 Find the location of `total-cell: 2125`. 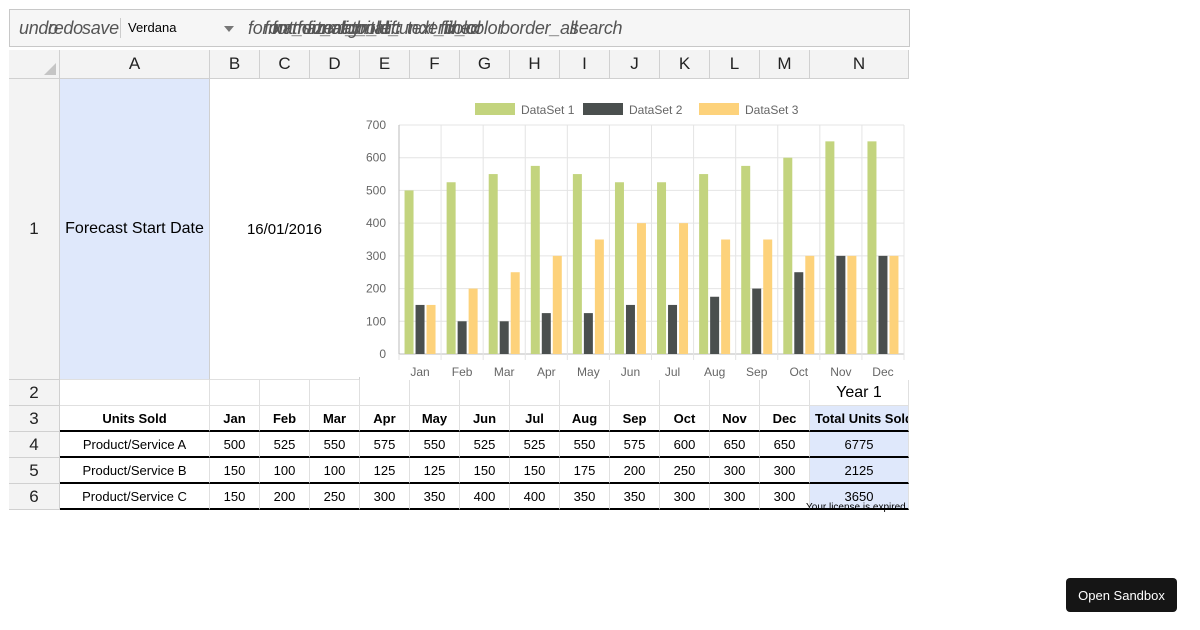

total-cell: 2125 is located at coordinates (859, 471).